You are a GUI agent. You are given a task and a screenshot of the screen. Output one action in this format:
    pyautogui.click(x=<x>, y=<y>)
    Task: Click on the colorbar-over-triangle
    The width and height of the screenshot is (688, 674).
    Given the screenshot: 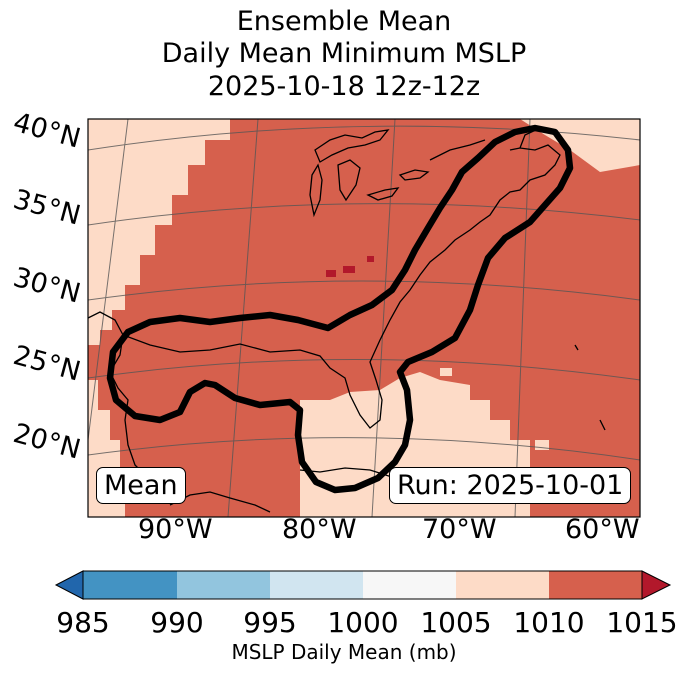 What is the action you would take?
    pyautogui.click(x=656, y=585)
    